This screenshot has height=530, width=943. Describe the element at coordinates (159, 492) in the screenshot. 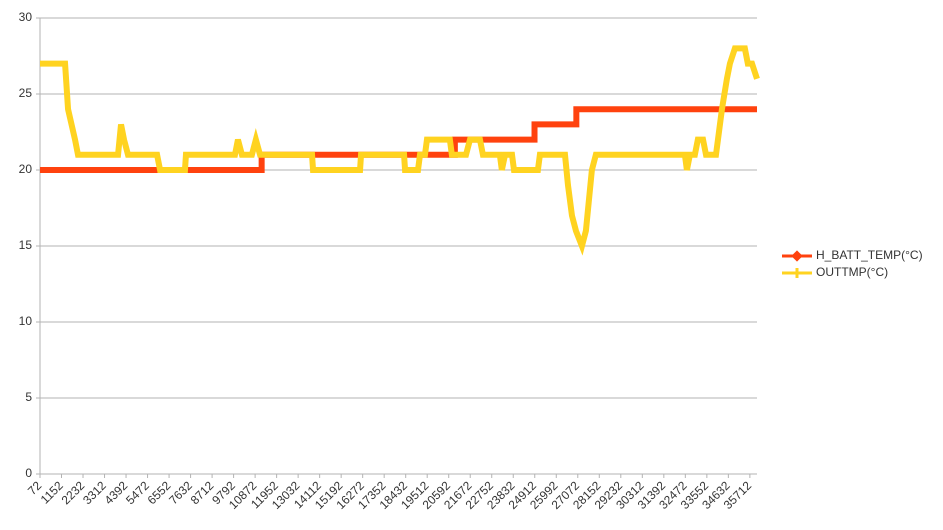

I see `x-tick-label: 6552` at that location.